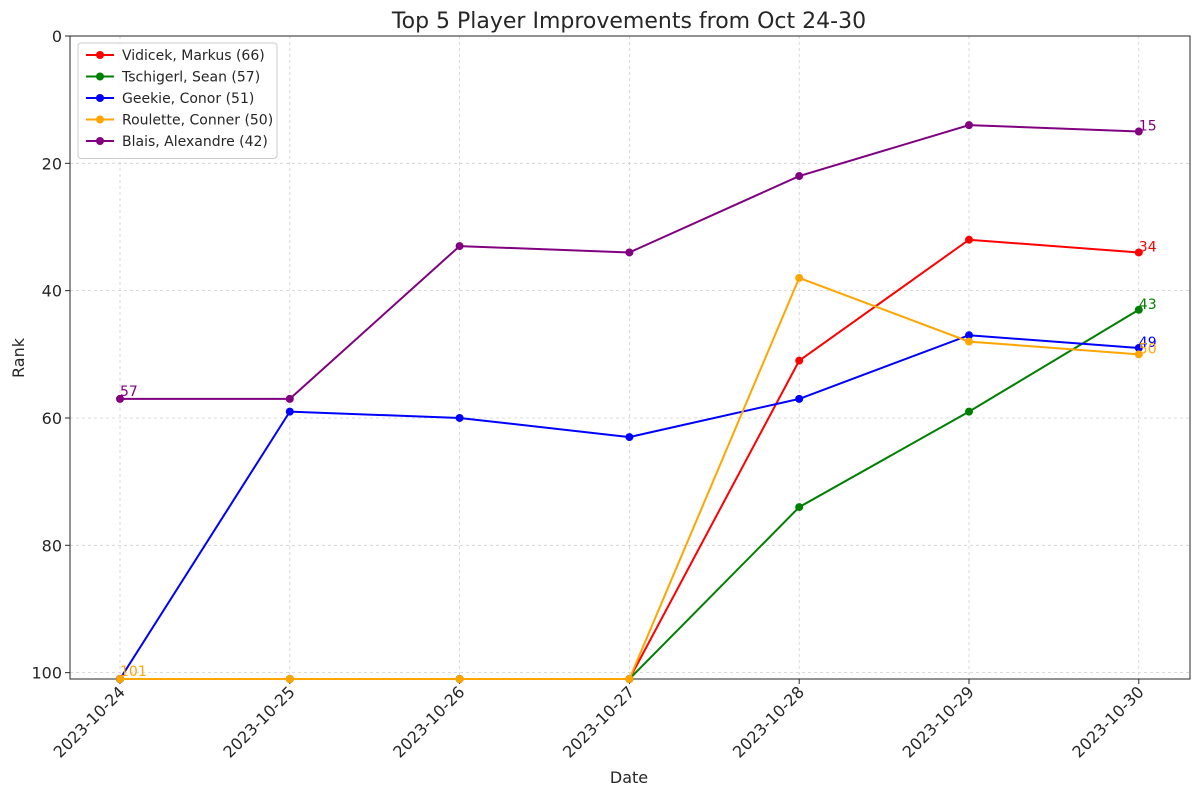 The image size is (1200, 796). I want to click on legend-box, so click(177, 100).